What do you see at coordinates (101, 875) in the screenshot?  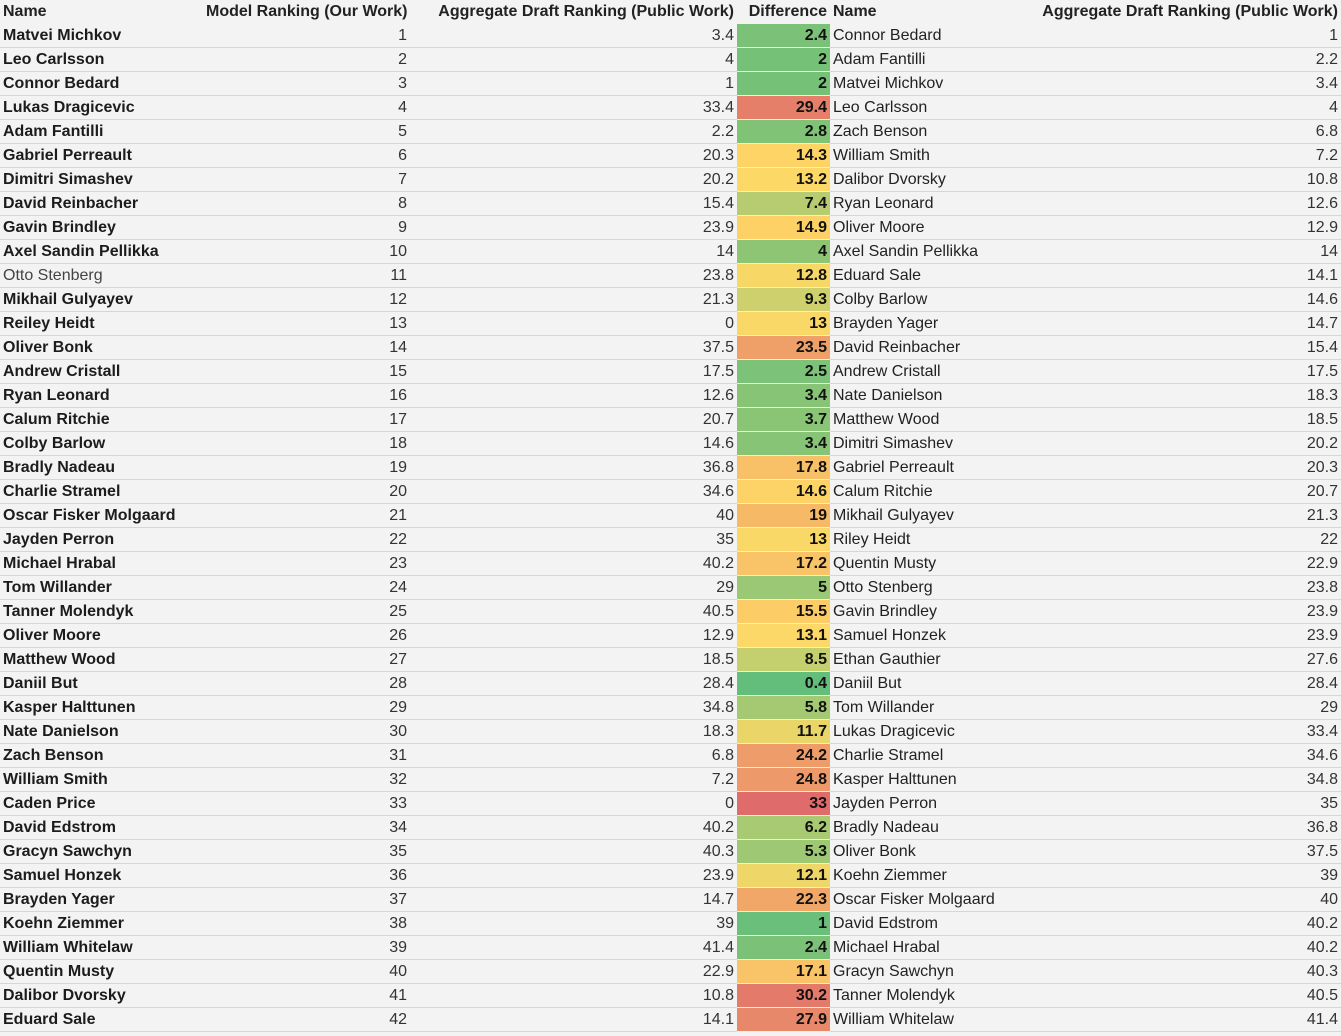 I see `player-name-cell: Samuel Honzek` at bounding box center [101, 875].